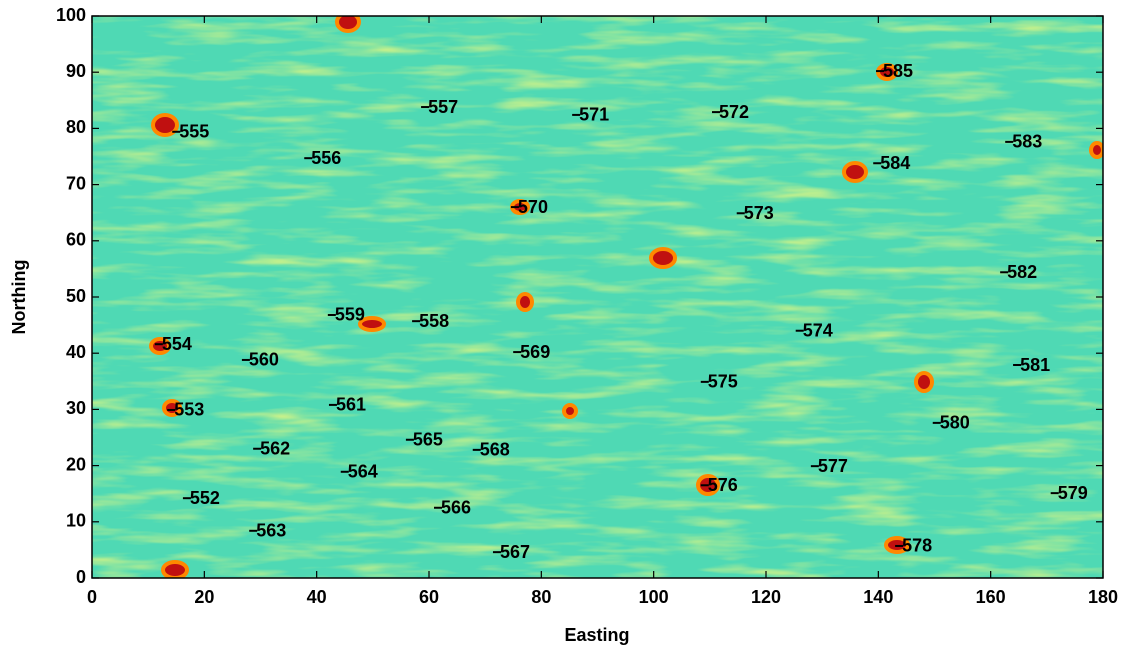  What do you see at coordinates (898, 71) in the screenshot?
I see `point-label: 585` at bounding box center [898, 71].